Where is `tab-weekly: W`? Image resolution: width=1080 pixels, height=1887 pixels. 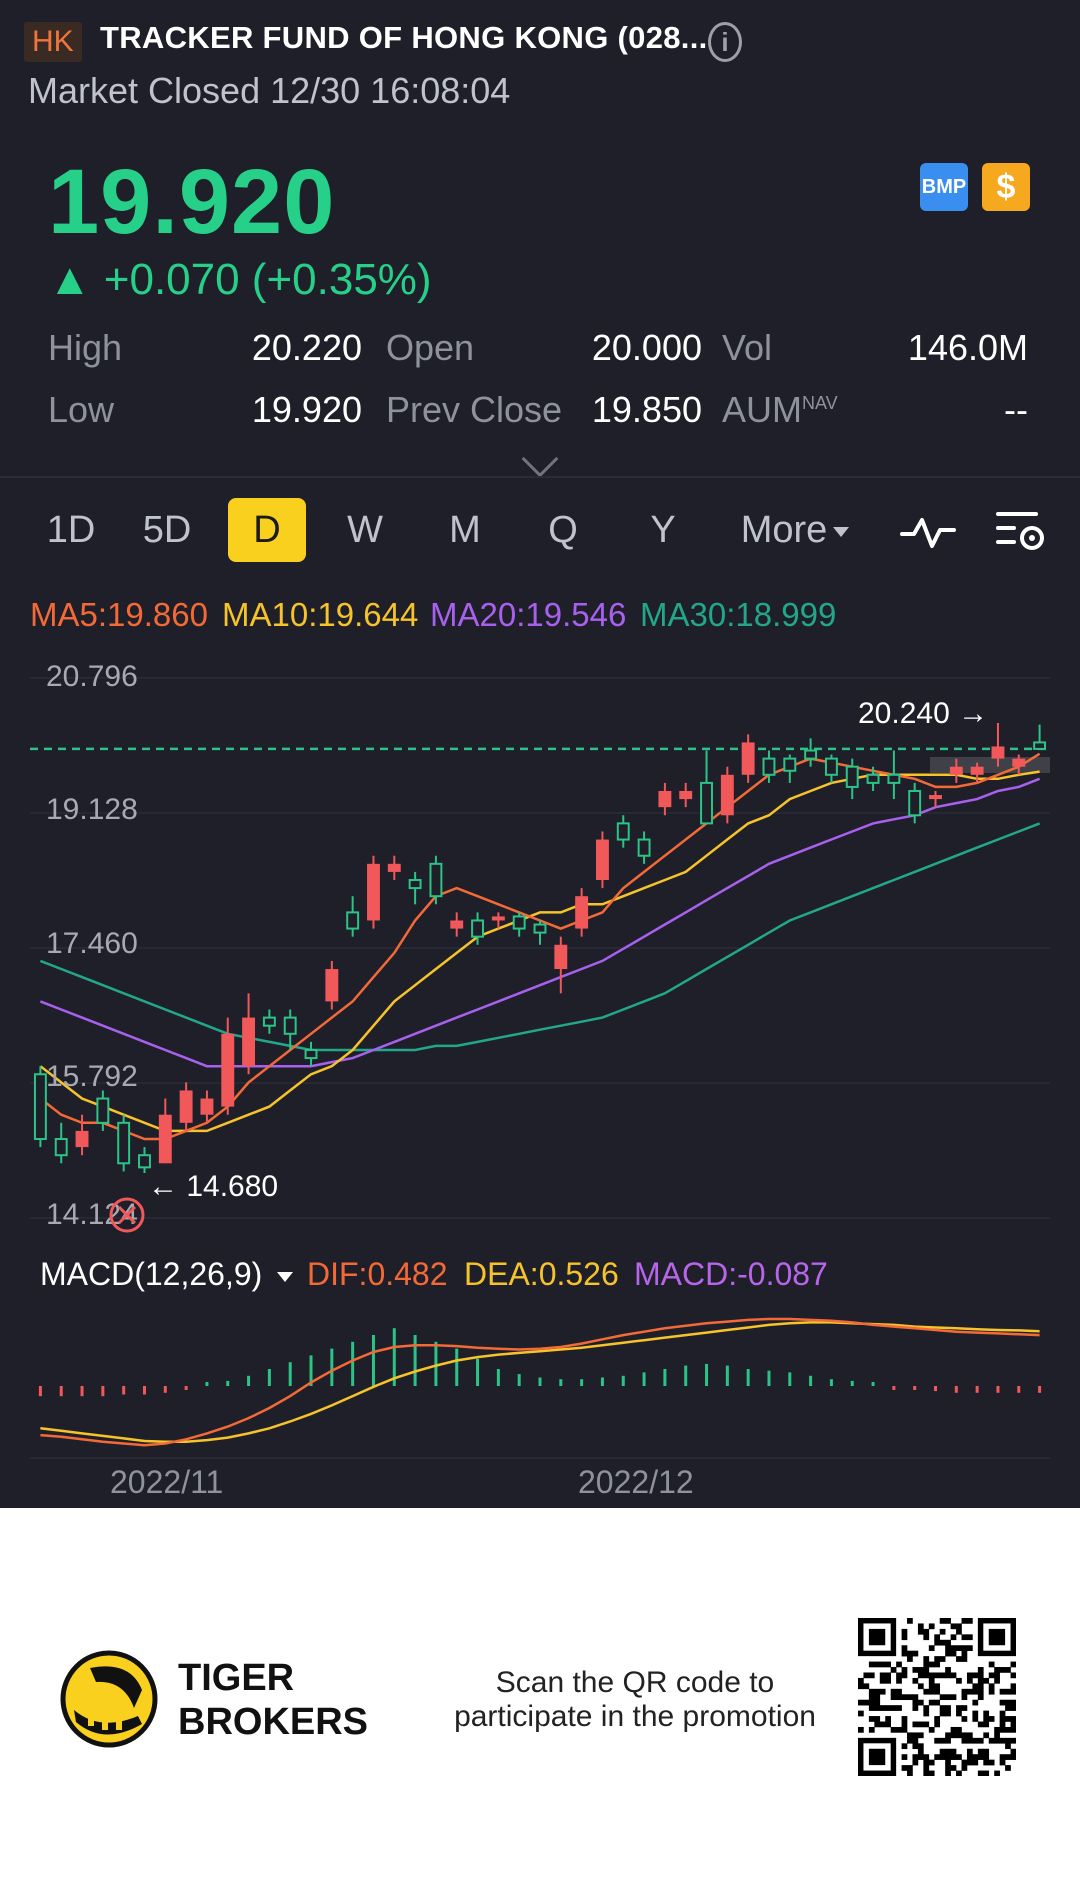 tab-weekly: W is located at coordinates (365, 530).